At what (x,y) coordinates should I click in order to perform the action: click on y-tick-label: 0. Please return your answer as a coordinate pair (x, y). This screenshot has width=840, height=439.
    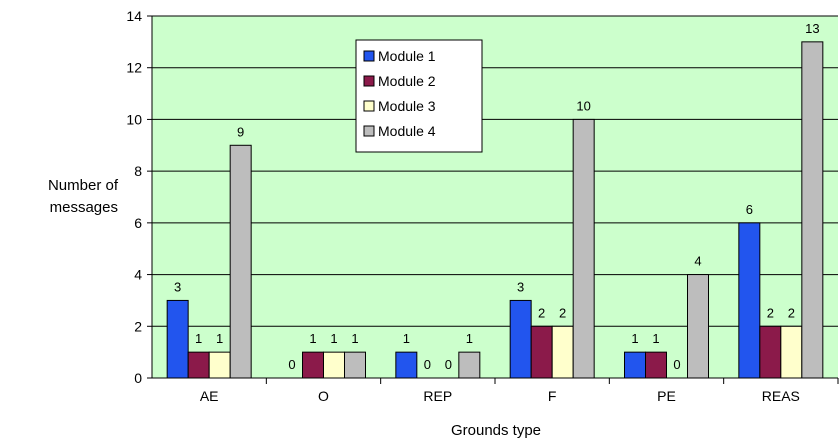
    Looking at the image, I should click on (138, 378).